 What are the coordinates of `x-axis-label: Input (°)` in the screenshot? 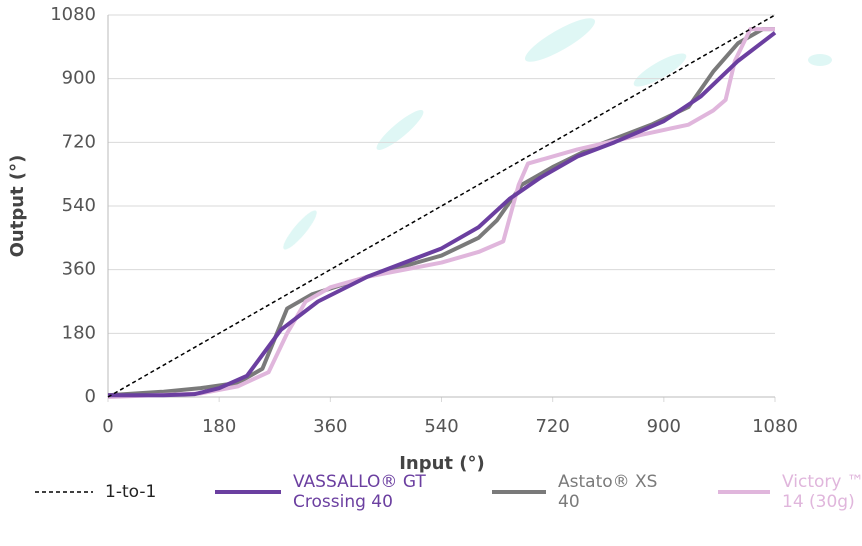 It's located at (442, 463).